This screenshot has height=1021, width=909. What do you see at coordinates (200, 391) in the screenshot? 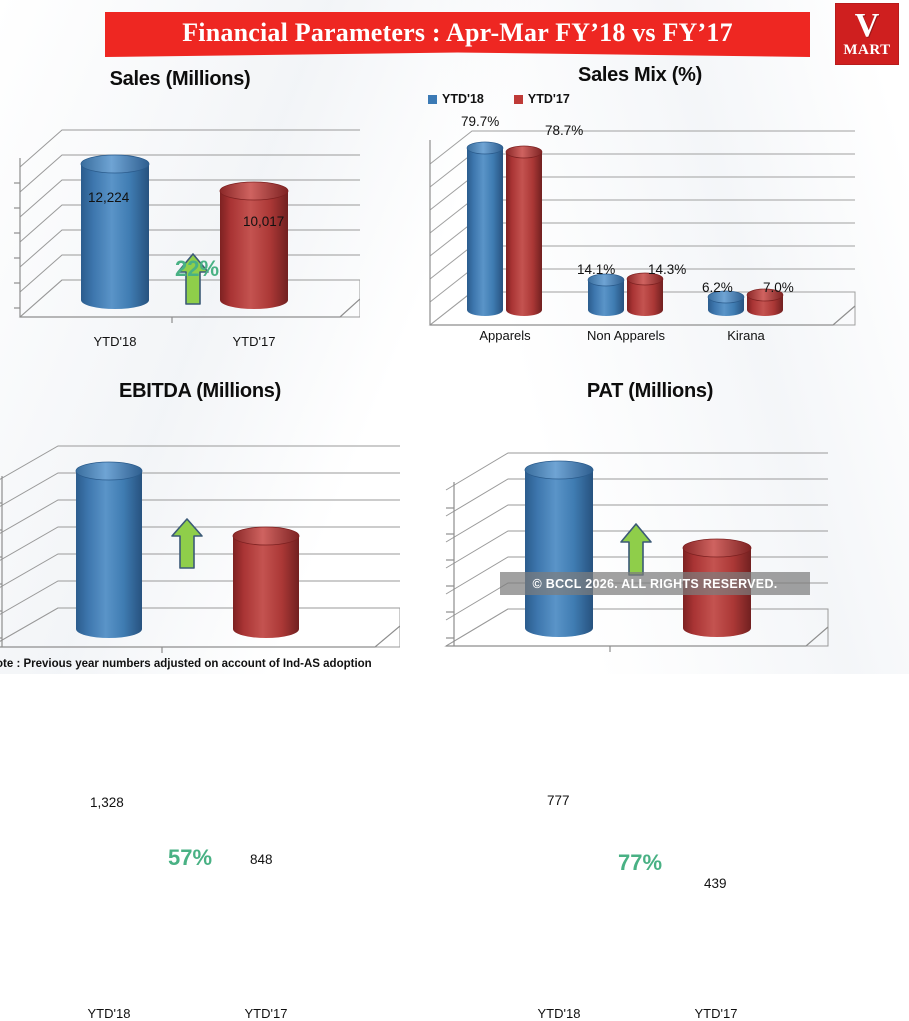
I see `chart-title-ebitda: EBITDA (Millions)` at bounding box center [200, 391].